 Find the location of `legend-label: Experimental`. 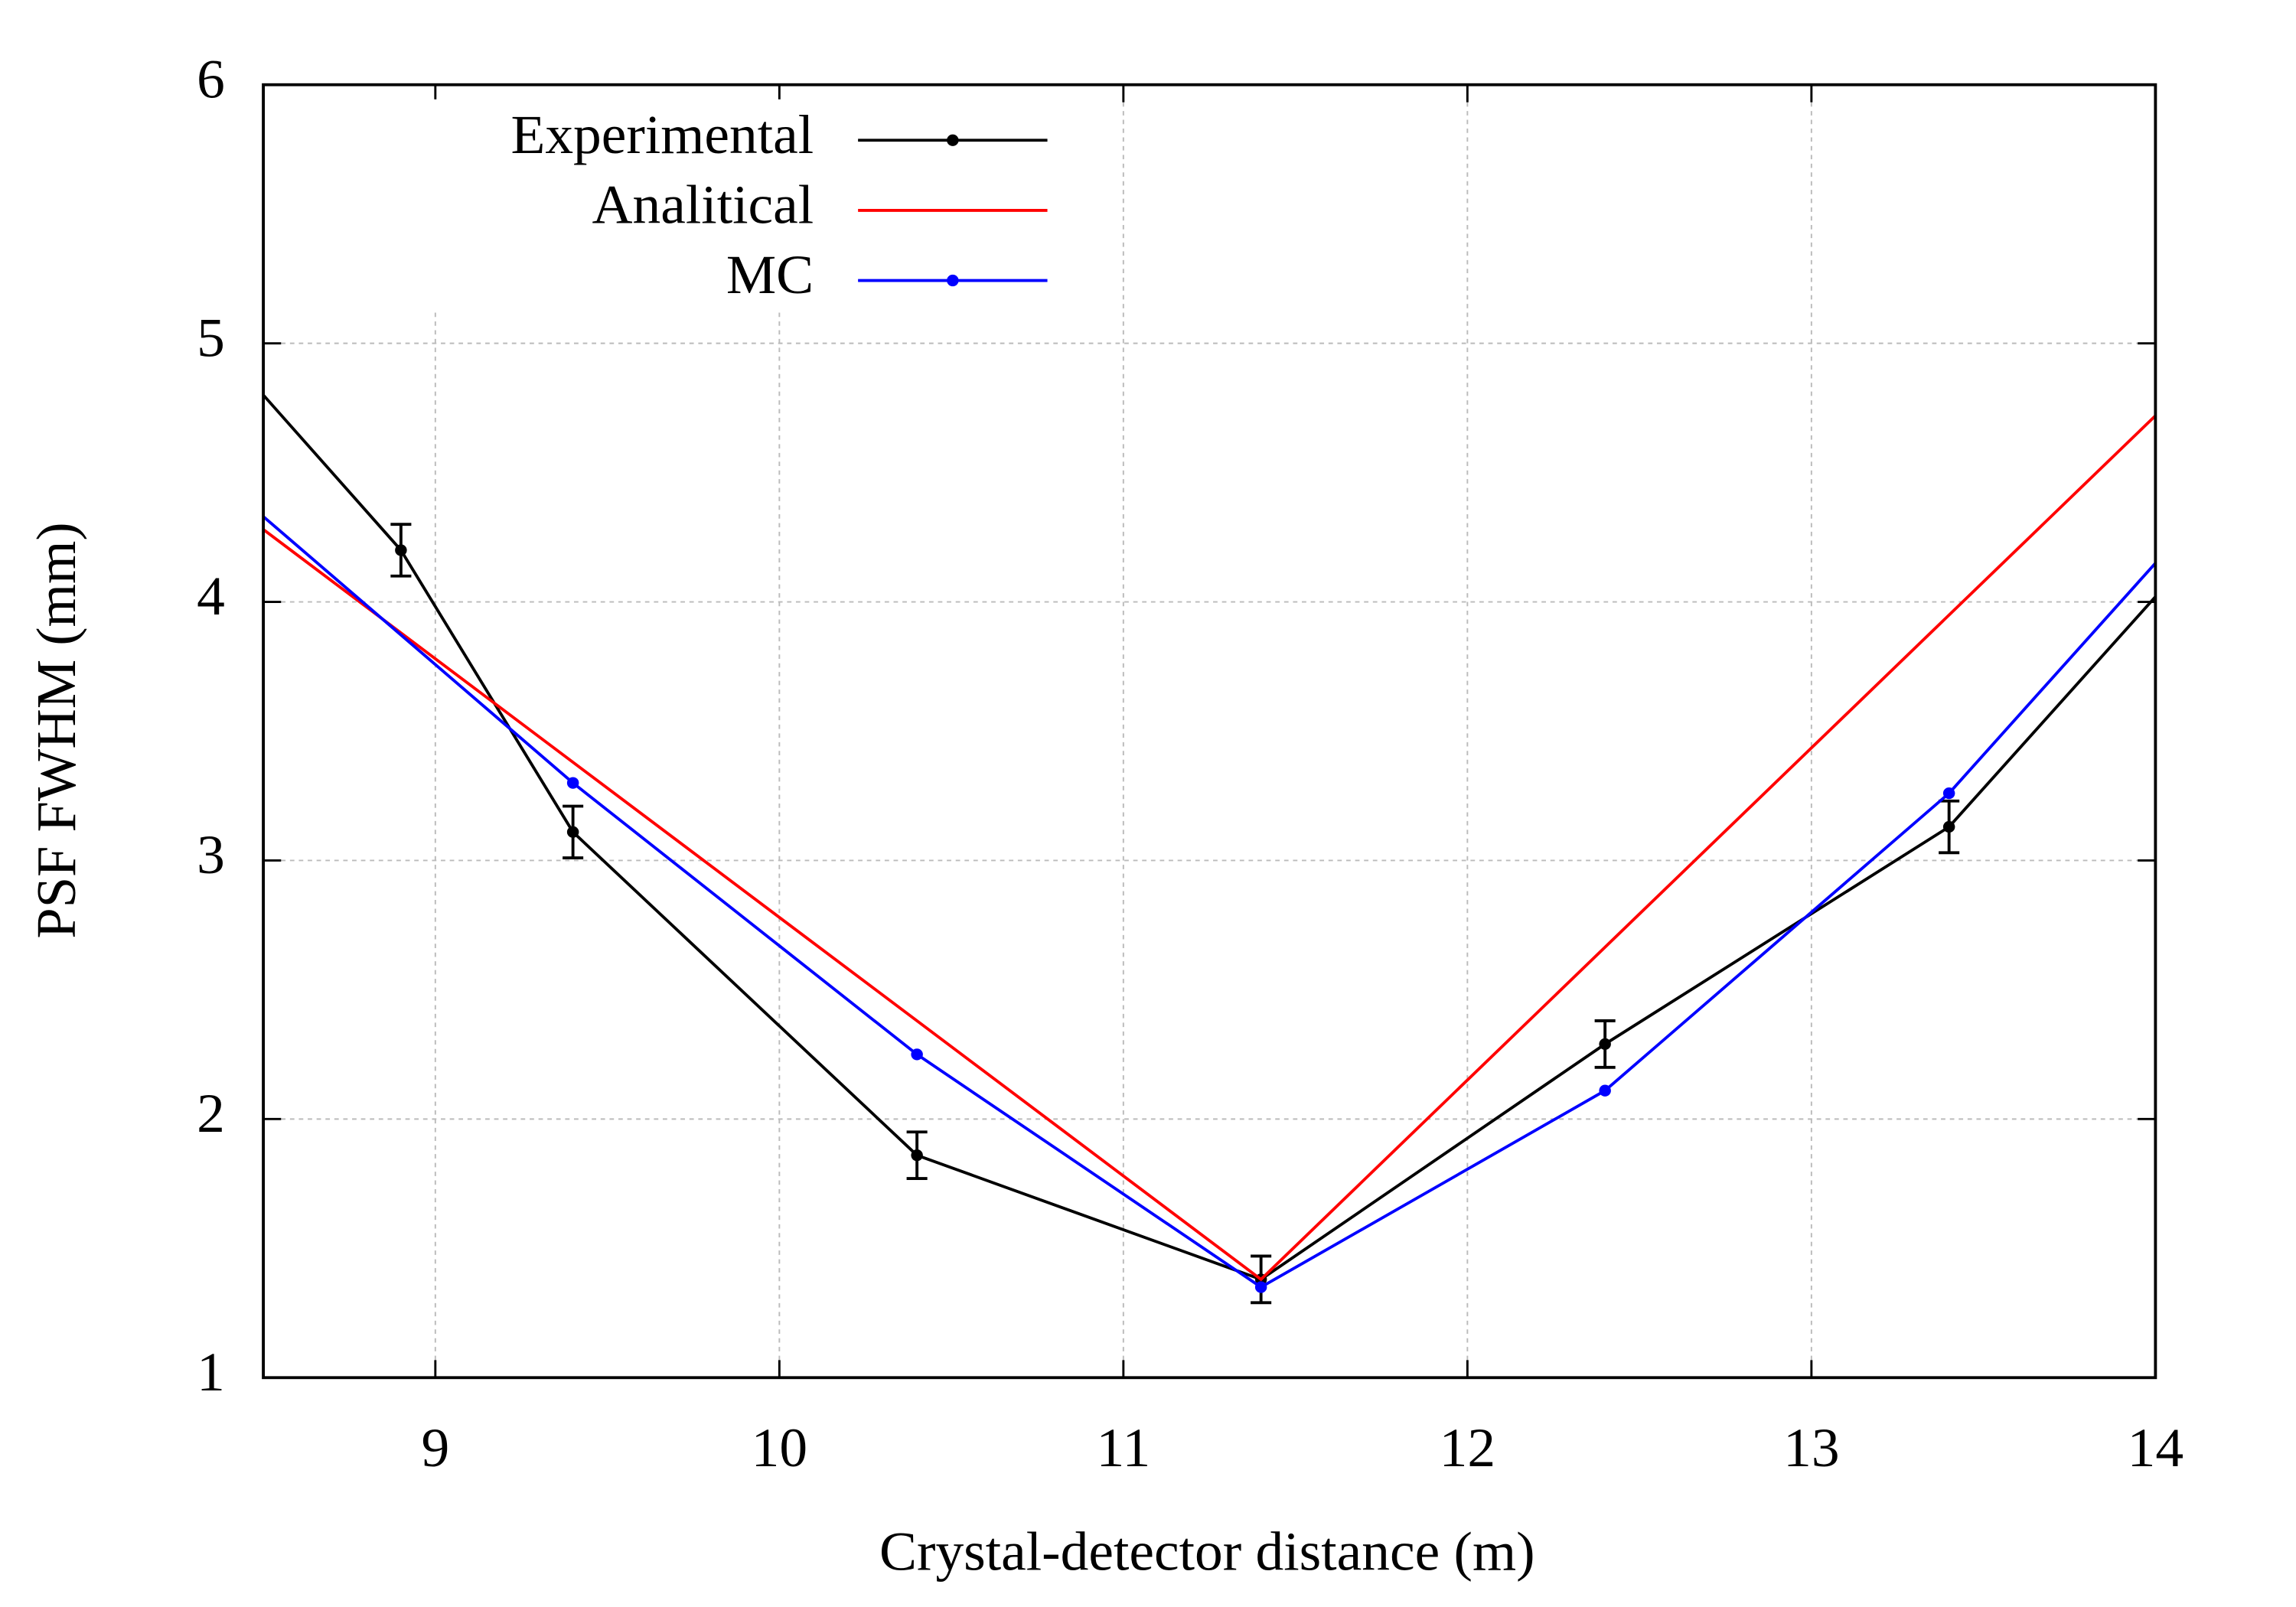

legend-label: Experimental is located at coordinates (662, 134).